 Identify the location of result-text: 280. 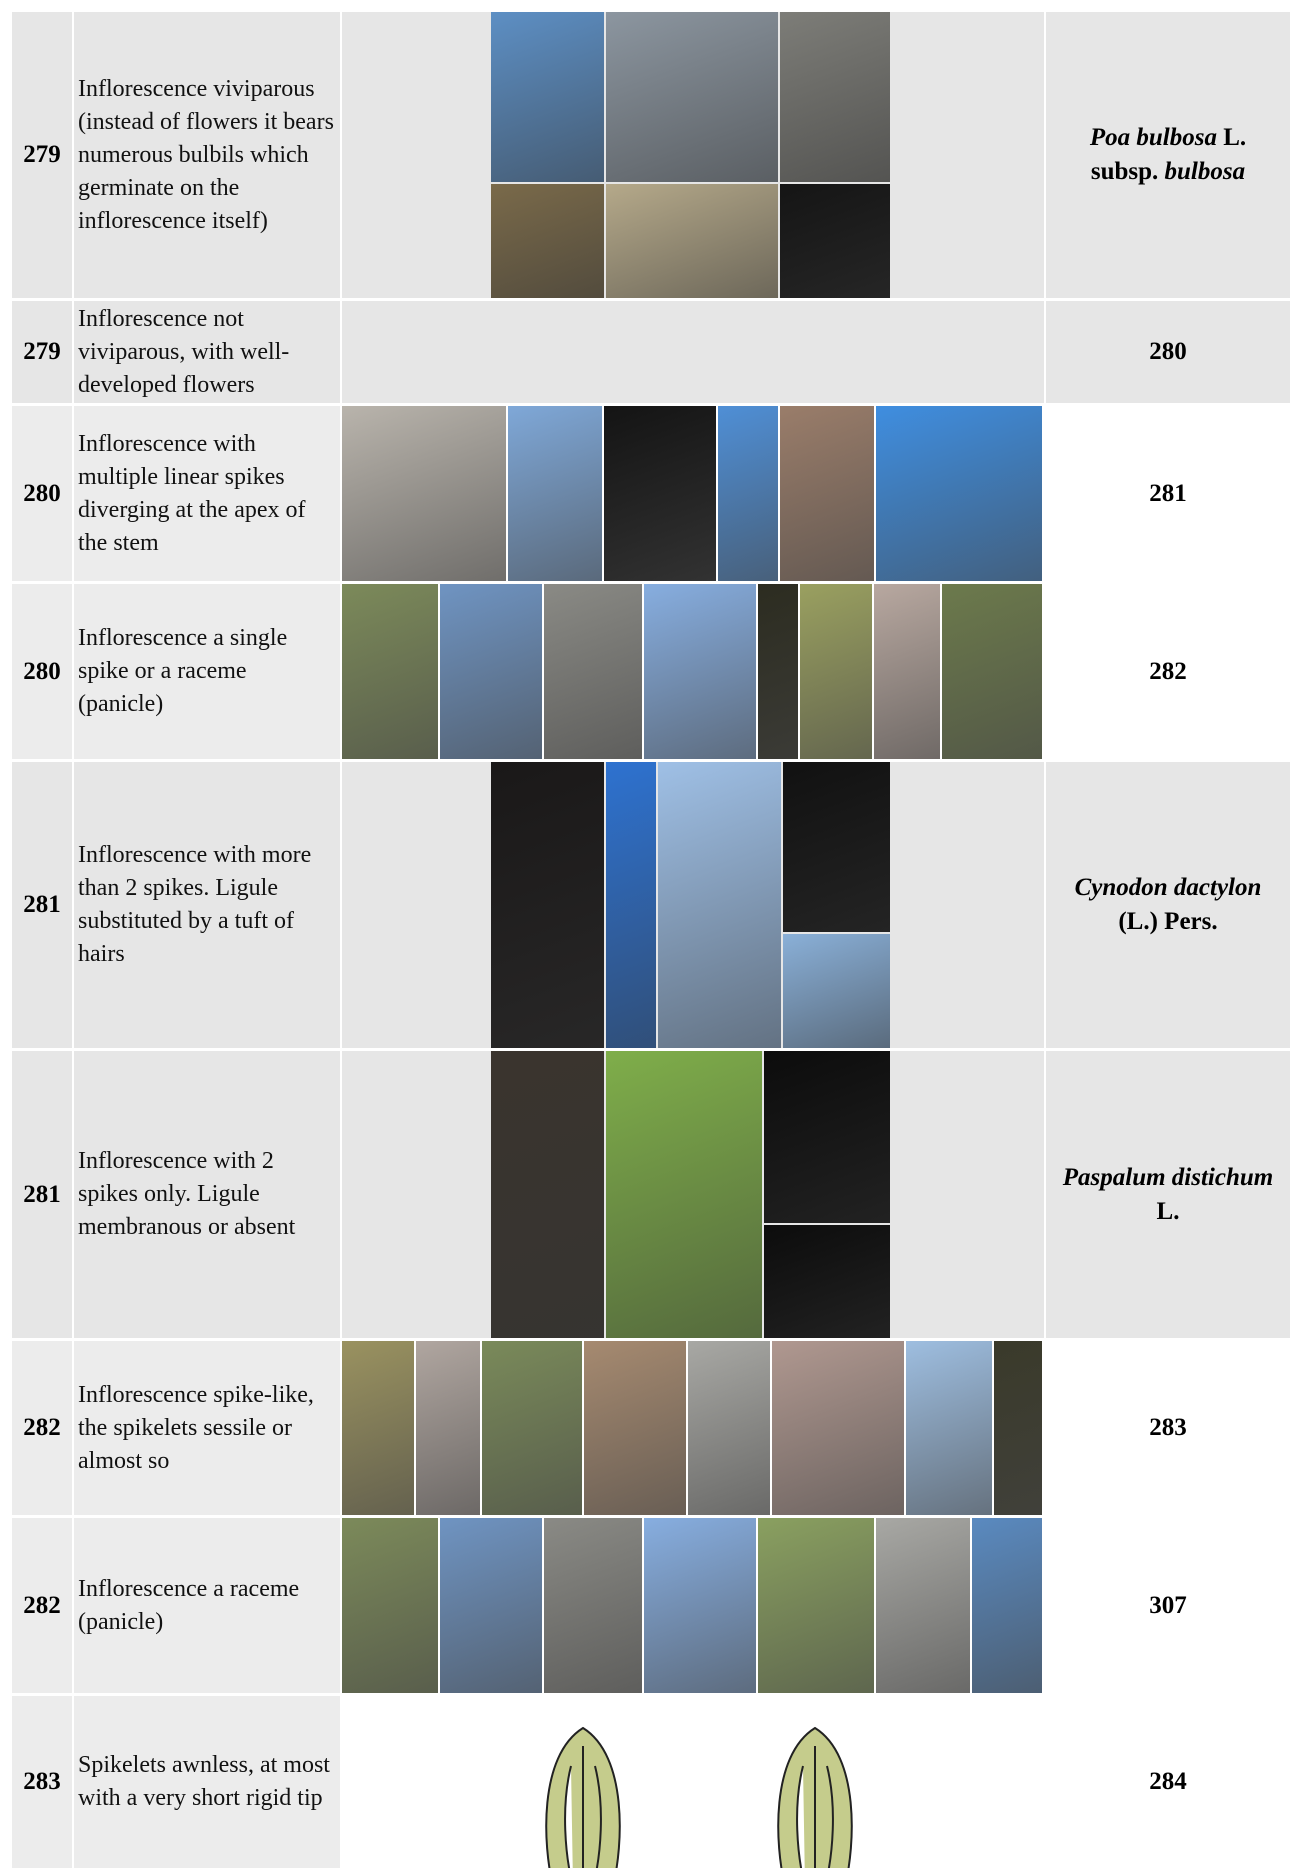
(1168, 352).